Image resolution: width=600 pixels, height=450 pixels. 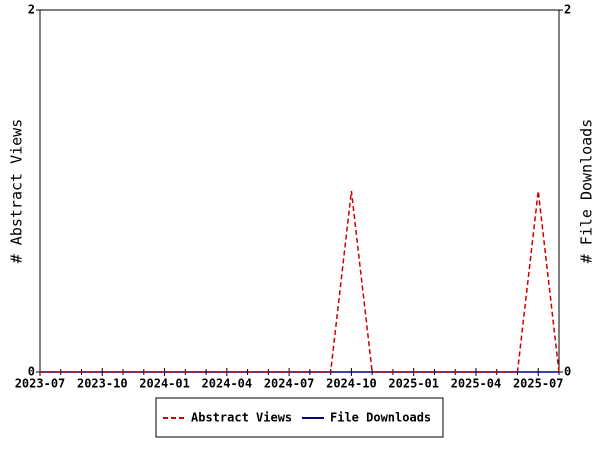 What do you see at coordinates (40, 384) in the screenshot?
I see `x-tick-label: 2023-07` at bounding box center [40, 384].